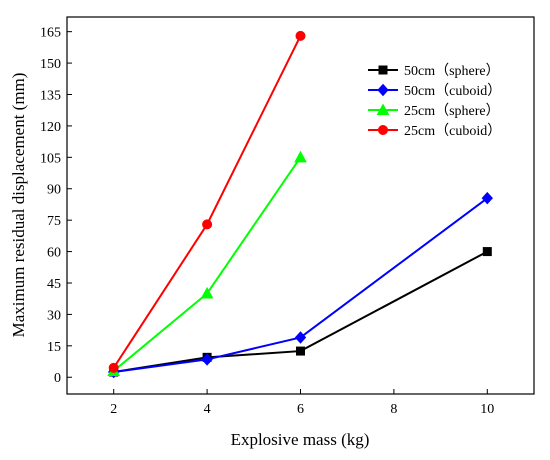 The image size is (550, 460). I want to click on y-tick-label: 90, so click(54, 190).